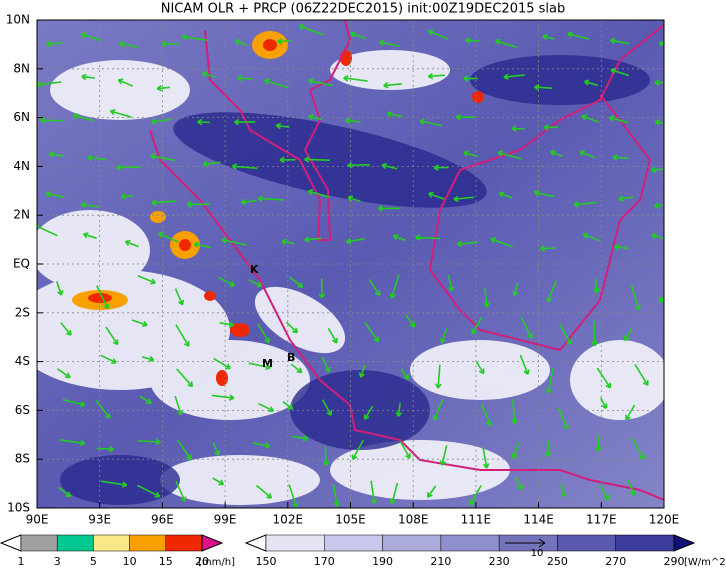 The height and width of the screenshot is (571, 726). Describe the element at coordinates (382, 561) in the screenshot. I see `colorbar-label: 190` at that location.